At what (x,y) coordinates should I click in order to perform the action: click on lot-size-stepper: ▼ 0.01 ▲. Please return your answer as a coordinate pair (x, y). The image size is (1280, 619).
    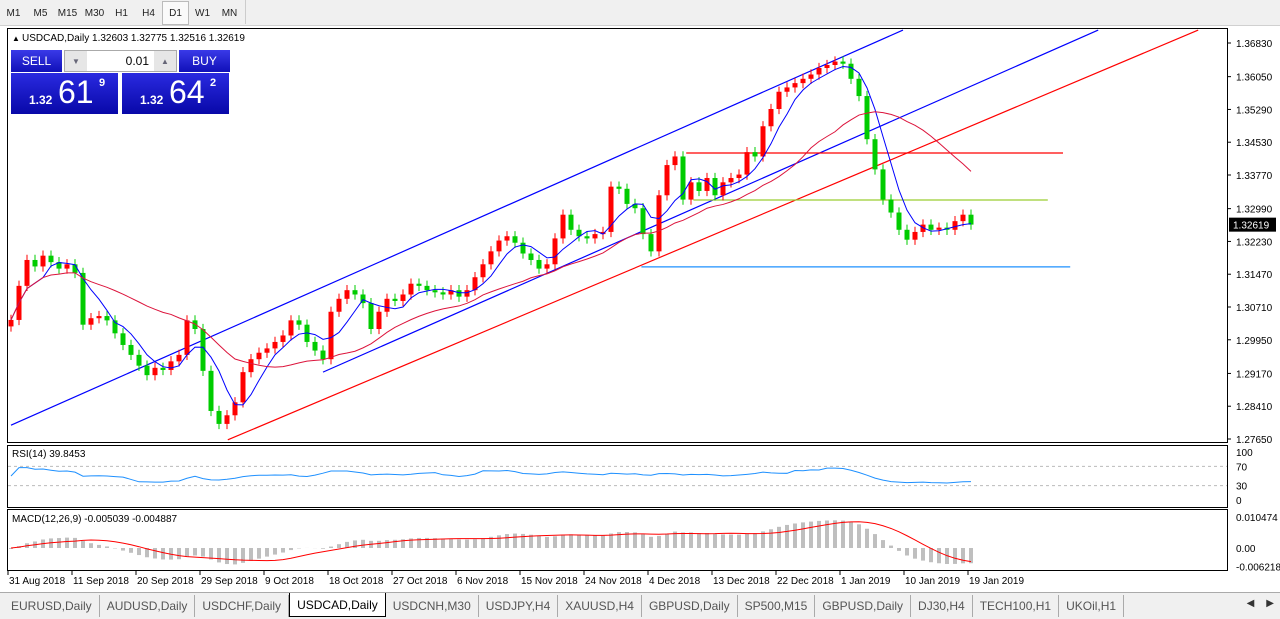
    Looking at the image, I should click on (120, 61).